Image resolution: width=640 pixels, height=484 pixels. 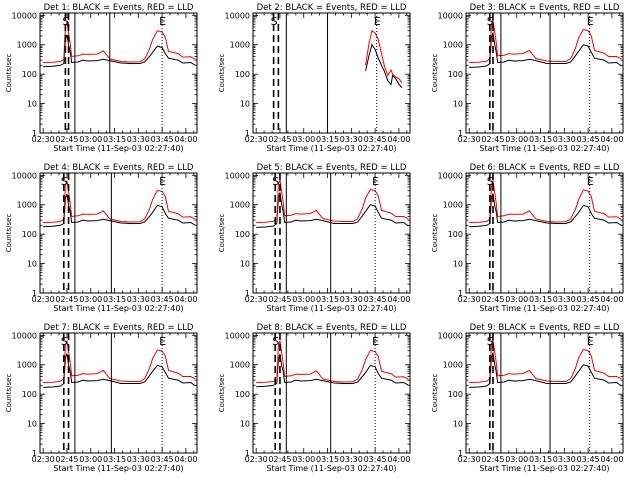 What do you see at coordinates (544, 308) in the screenshot?
I see `x-axis-label-det-6: Start Time (11-Sep-03 02:27:40)` at bounding box center [544, 308].